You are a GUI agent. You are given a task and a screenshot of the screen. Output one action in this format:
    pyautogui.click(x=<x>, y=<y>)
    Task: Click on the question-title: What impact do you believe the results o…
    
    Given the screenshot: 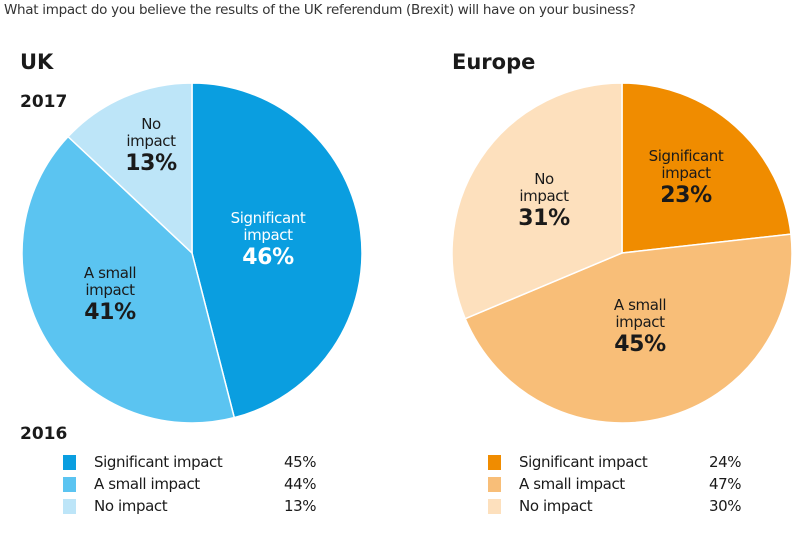 What is the action you would take?
    pyautogui.click(x=320, y=10)
    